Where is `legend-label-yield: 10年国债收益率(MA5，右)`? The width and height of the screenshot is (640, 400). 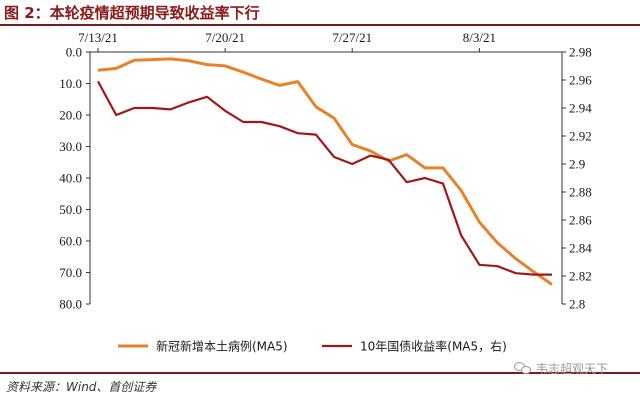
legend-label-yield: 10年国债收益率(MA5，右) is located at coordinates (433, 346).